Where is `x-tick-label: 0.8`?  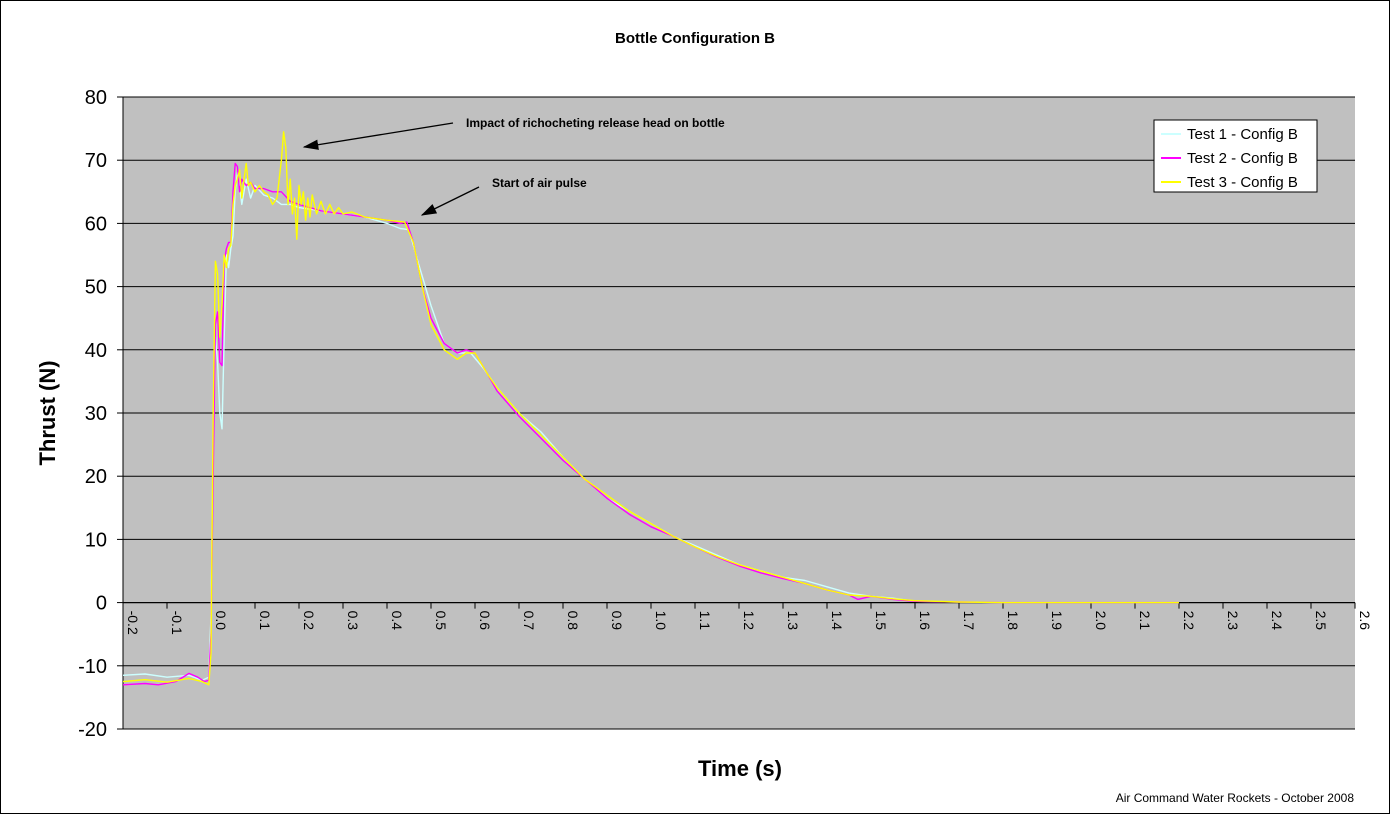
x-tick-label: 0.8 is located at coordinates (573, 621).